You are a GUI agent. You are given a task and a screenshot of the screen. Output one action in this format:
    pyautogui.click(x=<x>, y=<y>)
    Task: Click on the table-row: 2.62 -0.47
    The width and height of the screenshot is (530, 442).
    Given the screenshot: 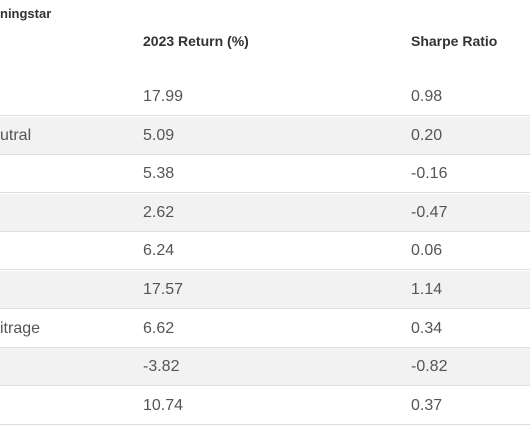 What is the action you would take?
    pyautogui.click(x=265, y=212)
    